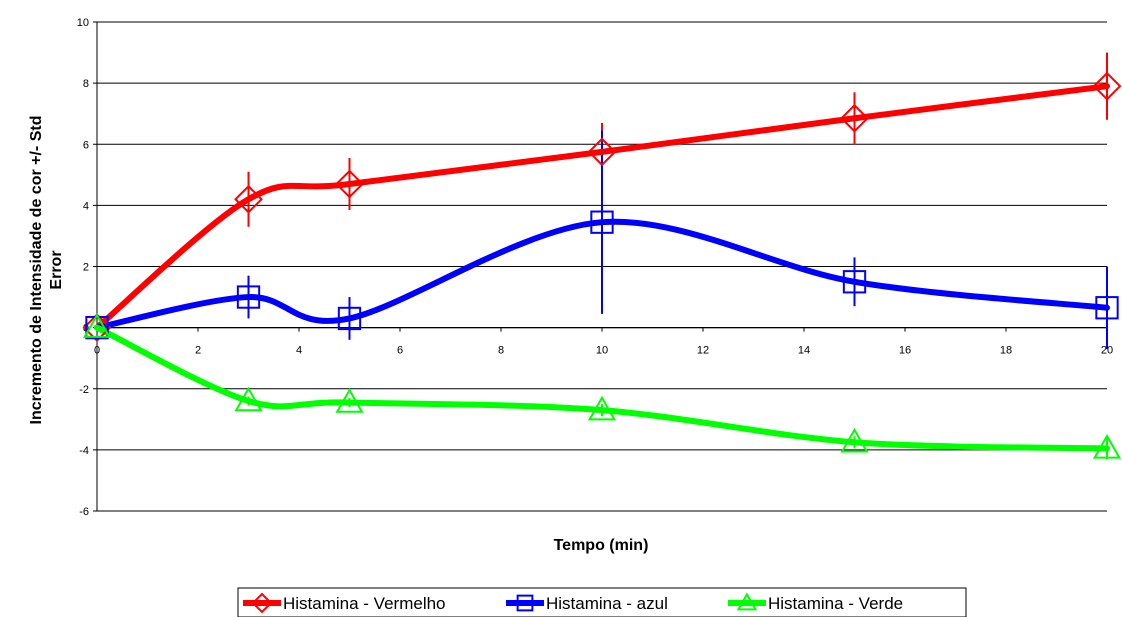 This screenshot has height=617, width=1122. Describe the element at coordinates (86, 145) in the screenshot. I see `y-tick-label: 6` at that location.